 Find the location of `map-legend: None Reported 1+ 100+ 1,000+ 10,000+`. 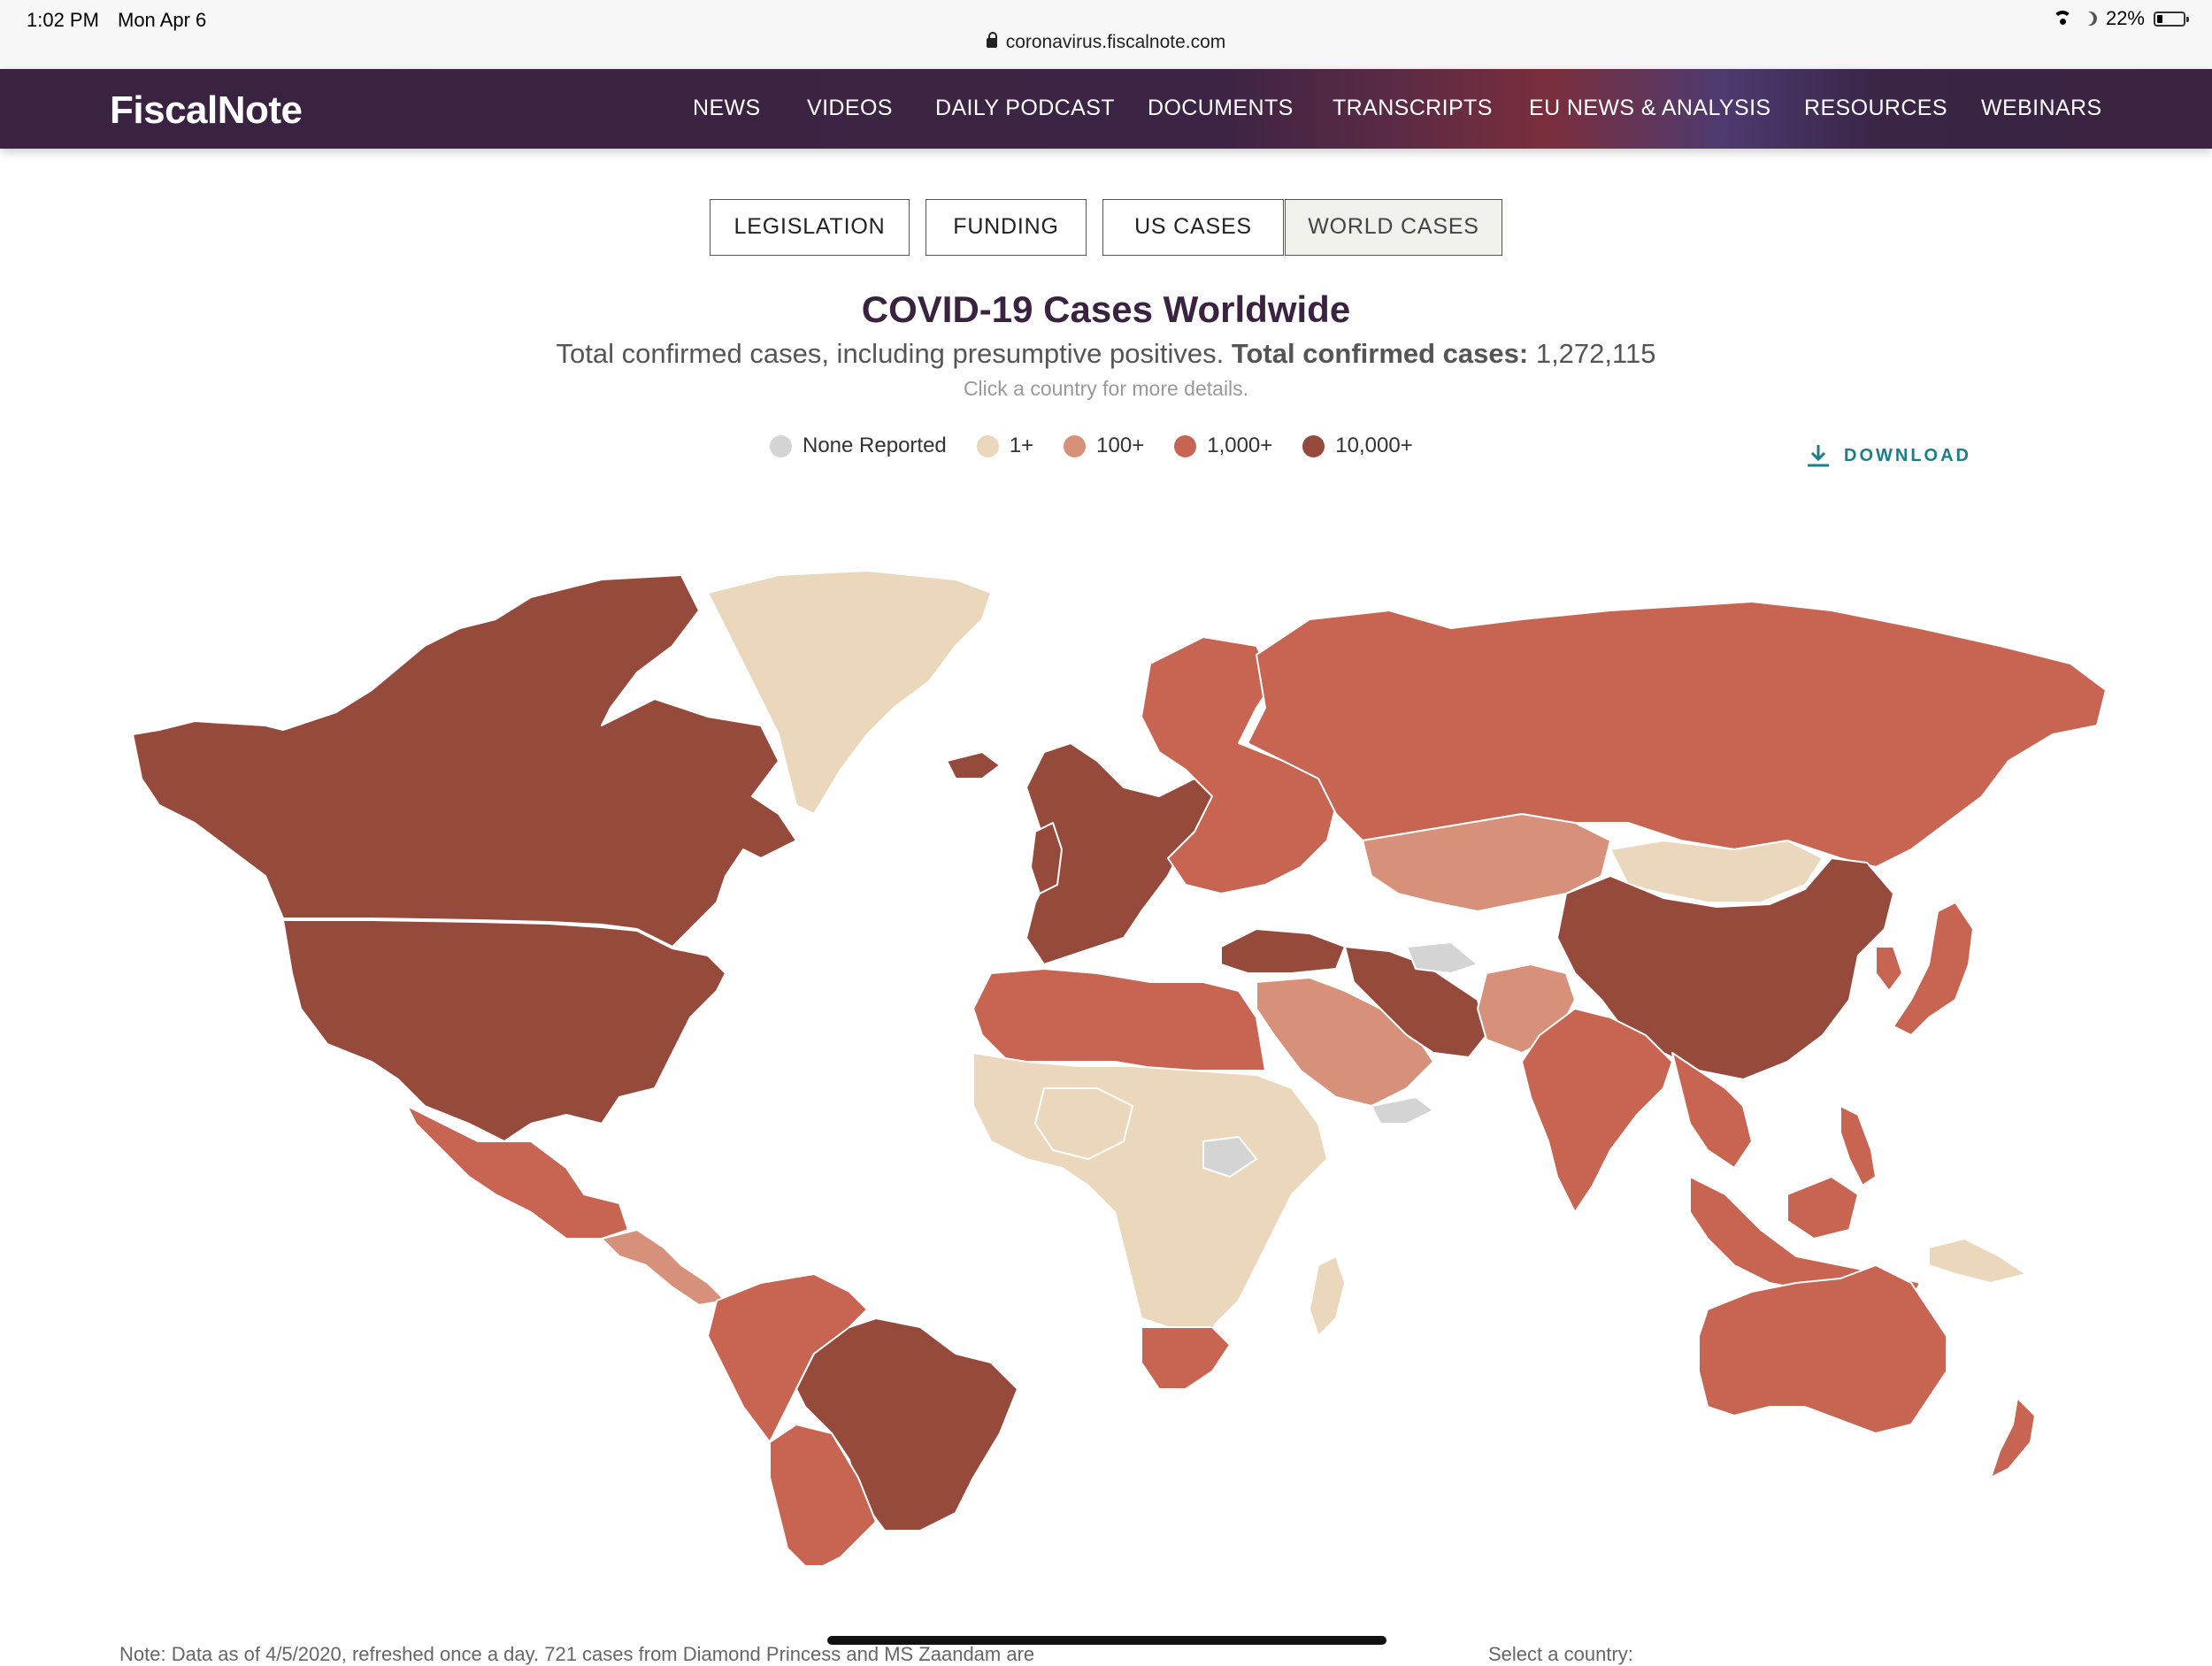

map-legend: None Reported 1+ 100+ 1,000+ 10,000+ is located at coordinates (1107, 446).